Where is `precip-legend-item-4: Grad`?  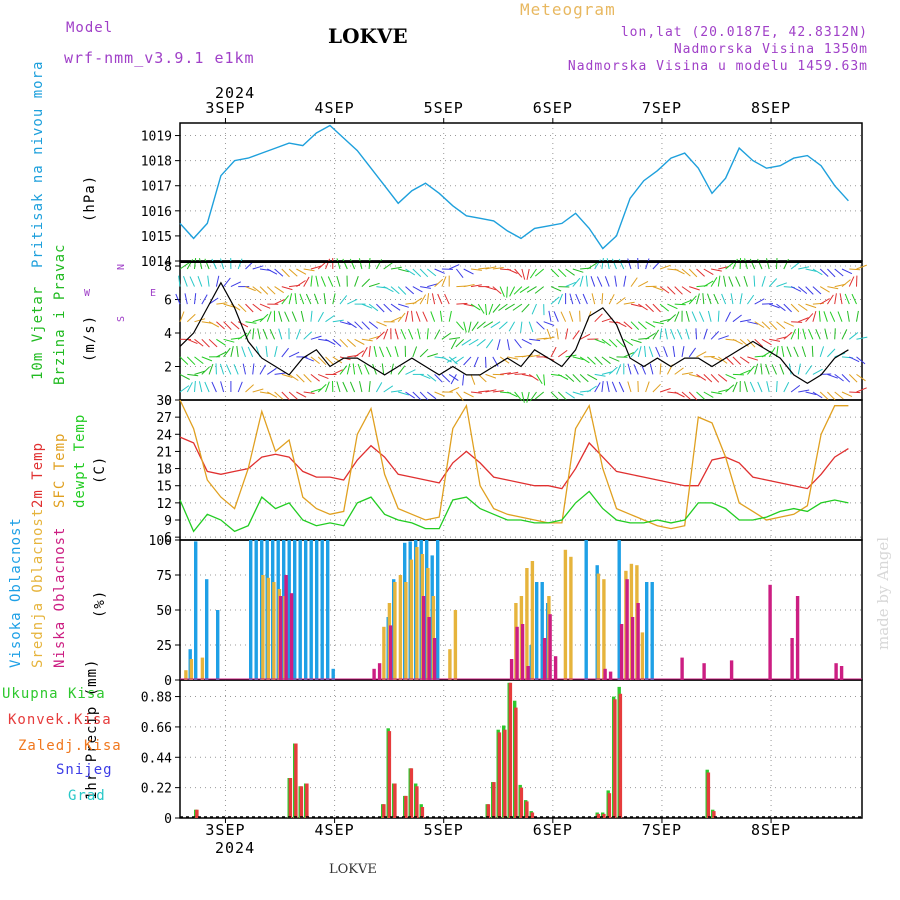 precip-legend-item-4: Grad is located at coordinates (87, 796).